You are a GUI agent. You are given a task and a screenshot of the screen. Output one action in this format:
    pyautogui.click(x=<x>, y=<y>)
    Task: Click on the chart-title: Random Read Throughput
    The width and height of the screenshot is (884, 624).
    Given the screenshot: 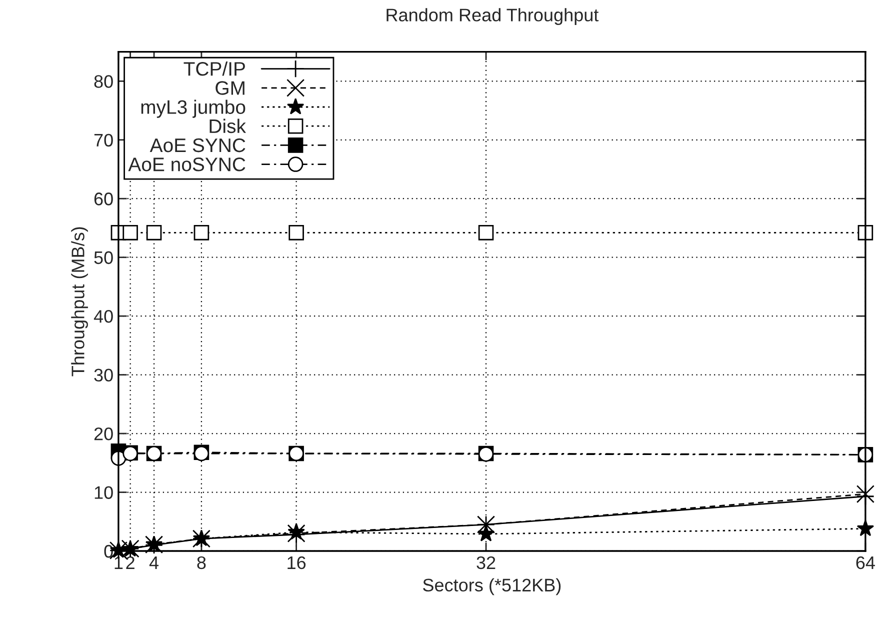 What is the action you would take?
    pyautogui.click(x=492, y=16)
    